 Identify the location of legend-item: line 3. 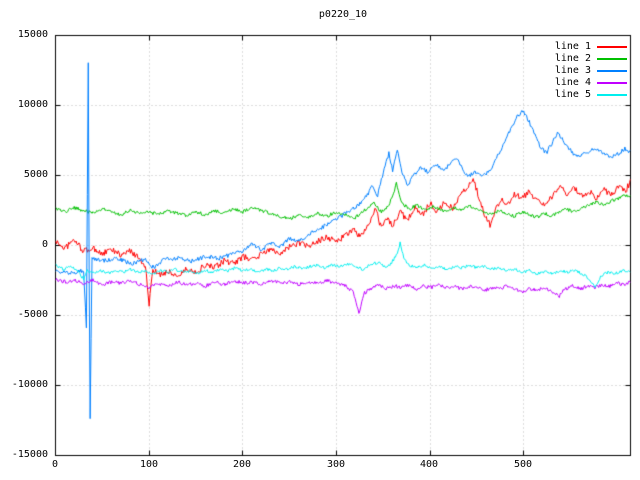
(591, 71).